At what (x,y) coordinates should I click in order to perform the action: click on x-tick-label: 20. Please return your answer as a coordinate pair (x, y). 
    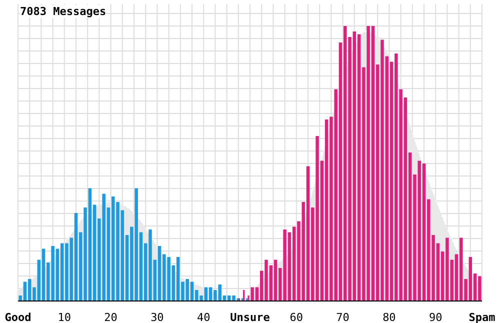
    Looking at the image, I should click on (111, 317).